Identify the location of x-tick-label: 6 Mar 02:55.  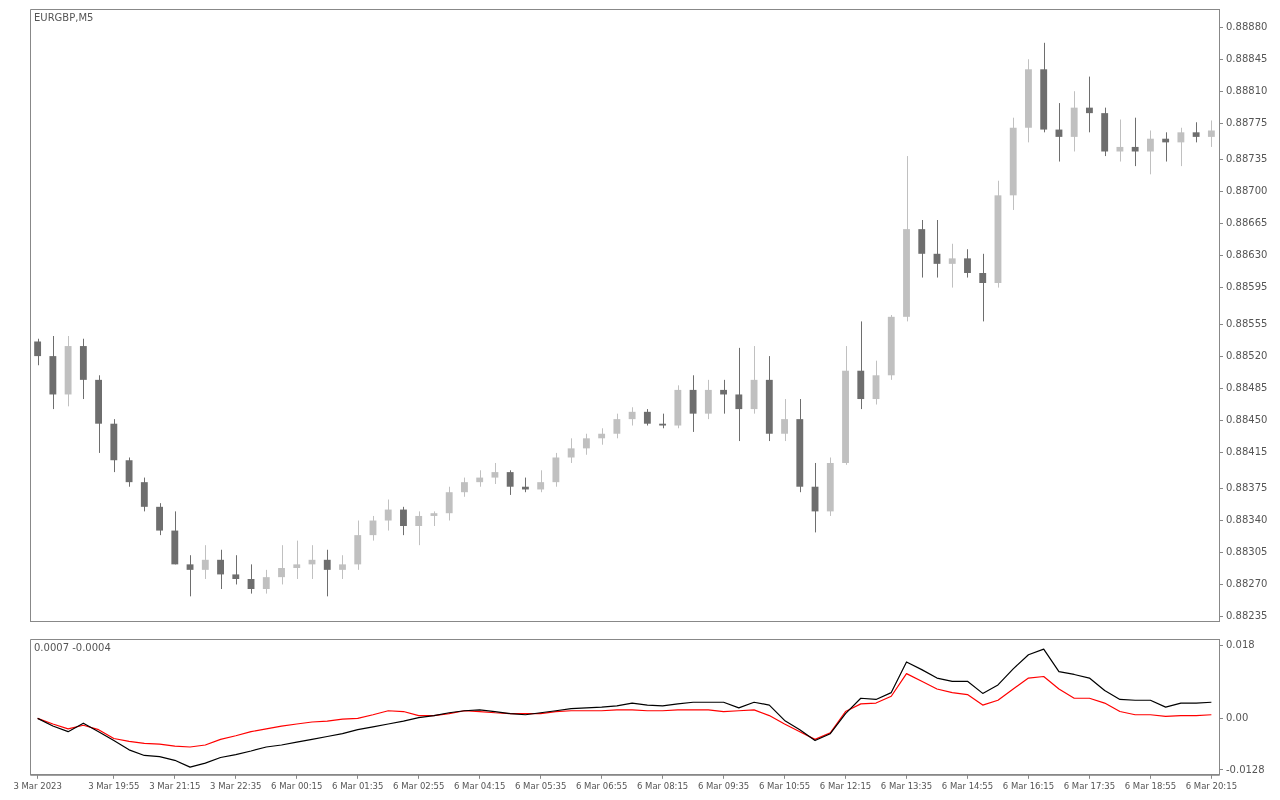
(419, 786).